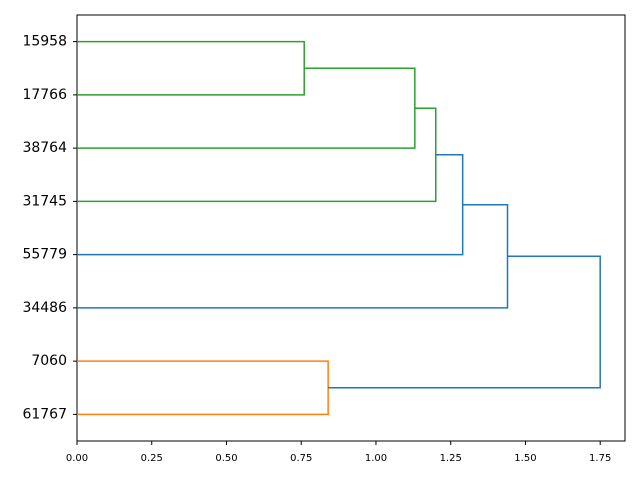  What do you see at coordinates (376, 458) in the screenshot?
I see `x-tick-label: 1.00` at bounding box center [376, 458].